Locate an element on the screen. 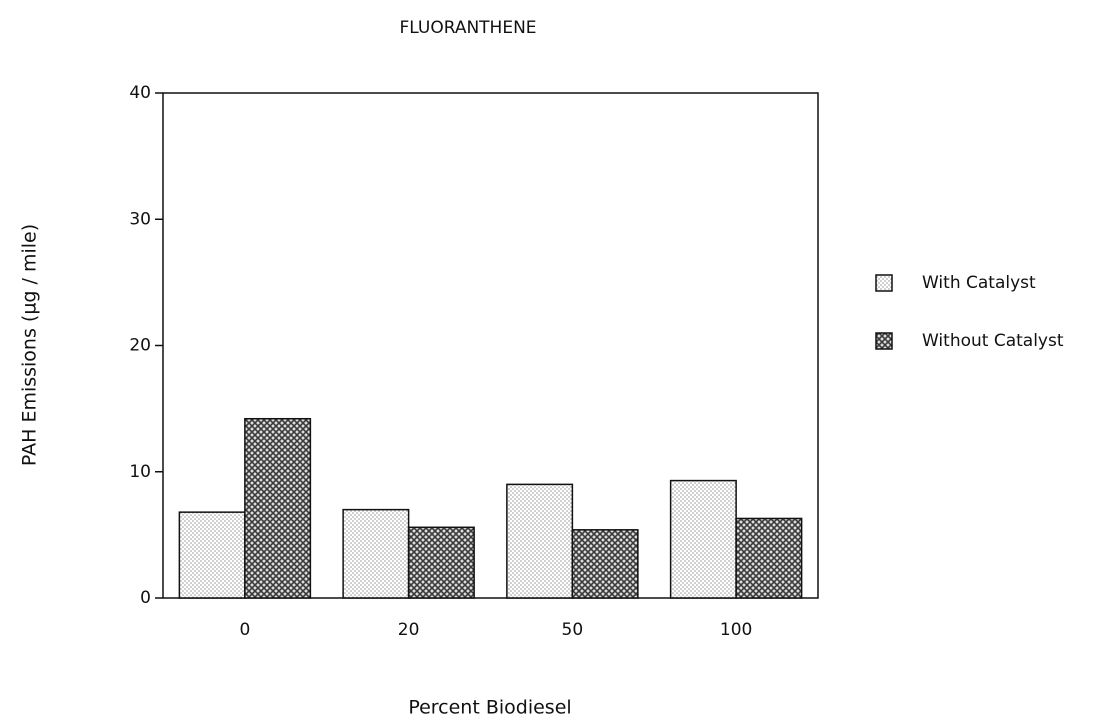 This screenshot has width=1104, height=721. x-tick-label: 20 is located at coordinates (409, 630).